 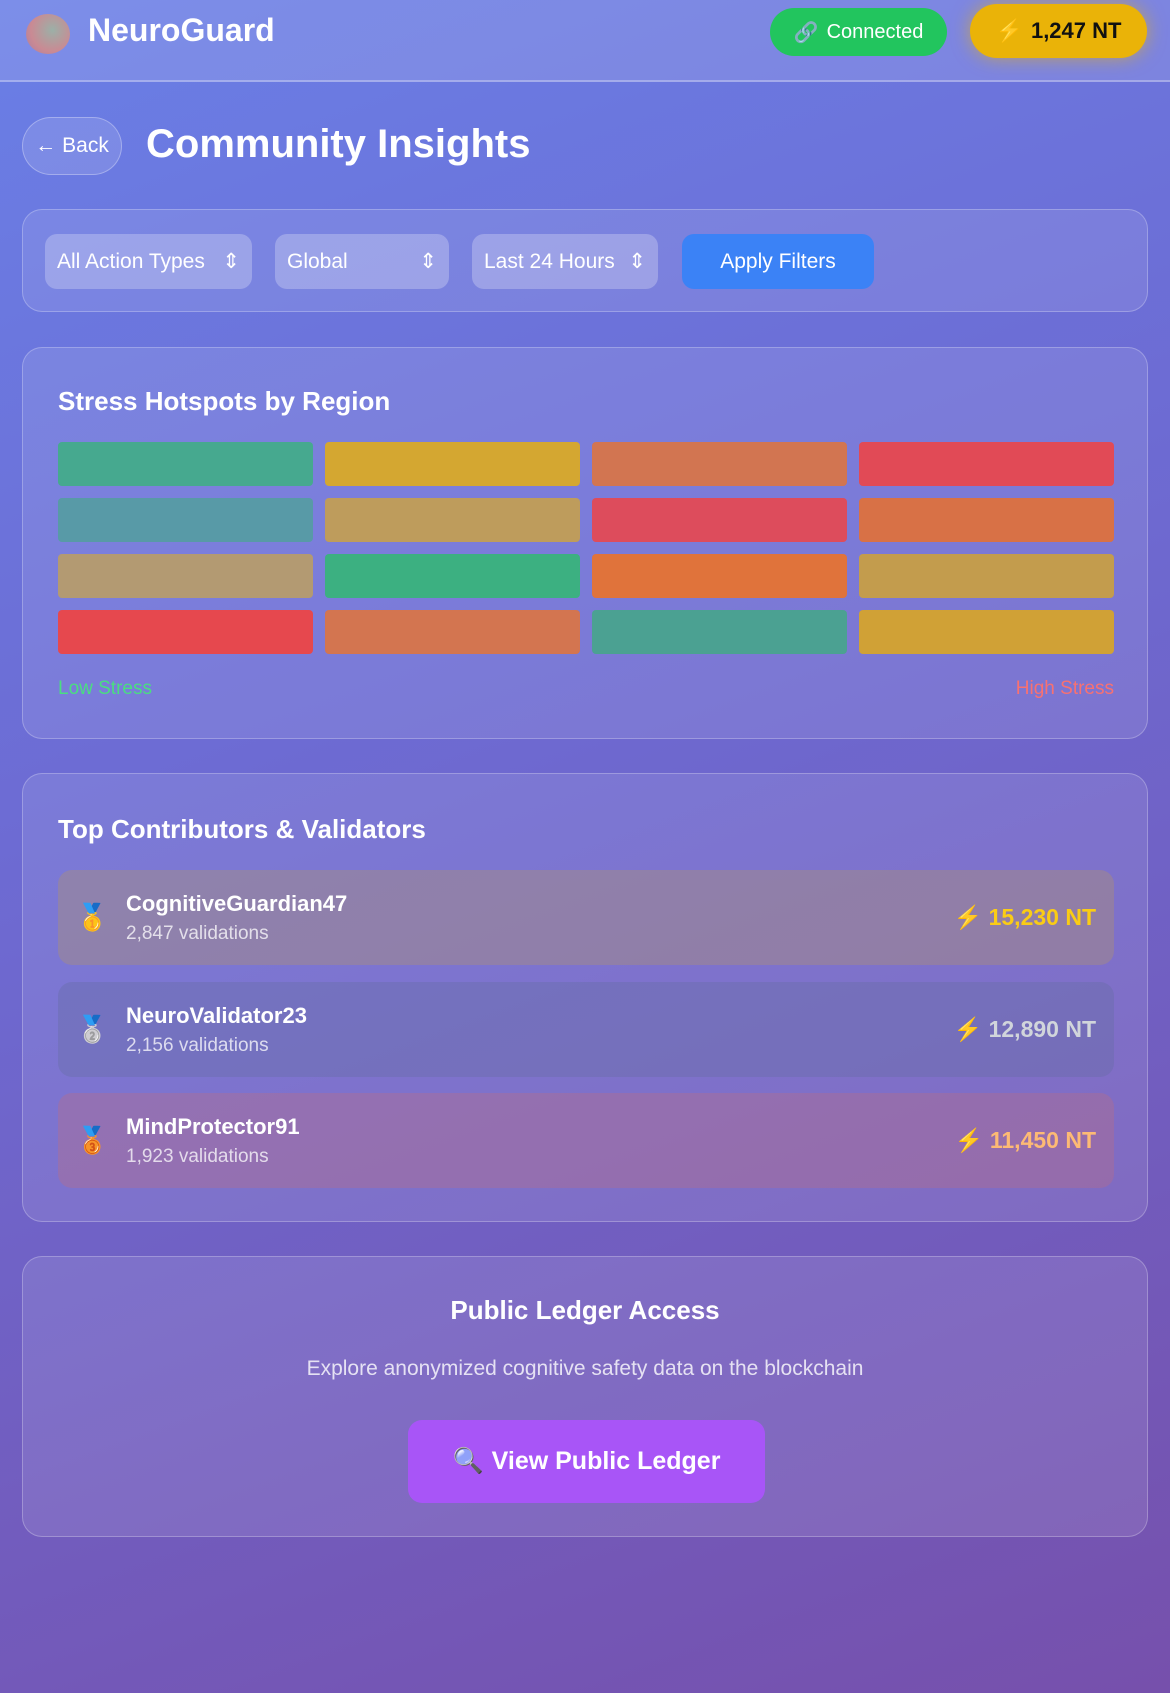 I want to click on contributor-amount: ⚡ 12,890 NT, so click(x=1025, y=1029).